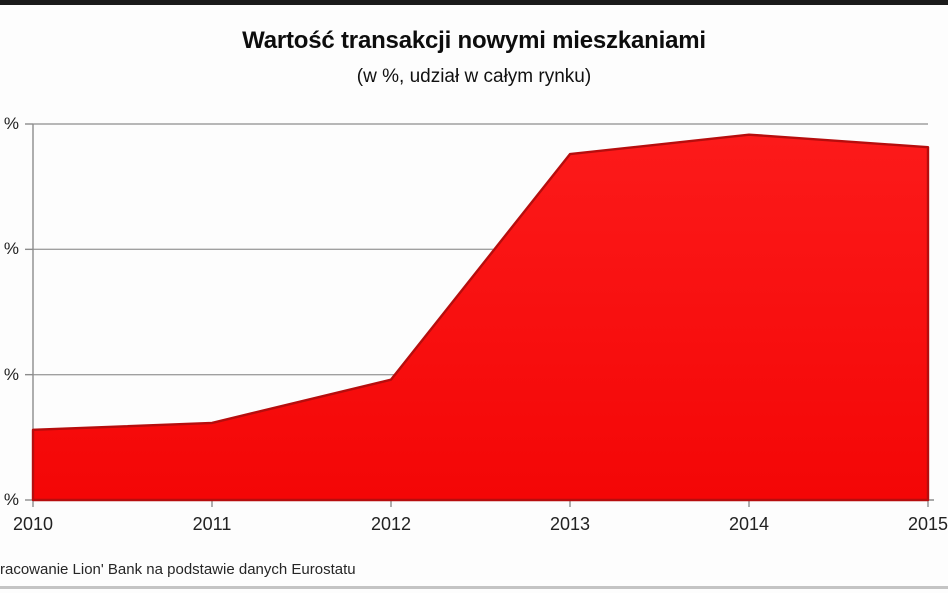 The width and height of the screenshot is (948, 593). What do you see at coordinates (749, 524) in the screenshot?
I see `x-tick-label: 2014` at bounding box center [749, 524].